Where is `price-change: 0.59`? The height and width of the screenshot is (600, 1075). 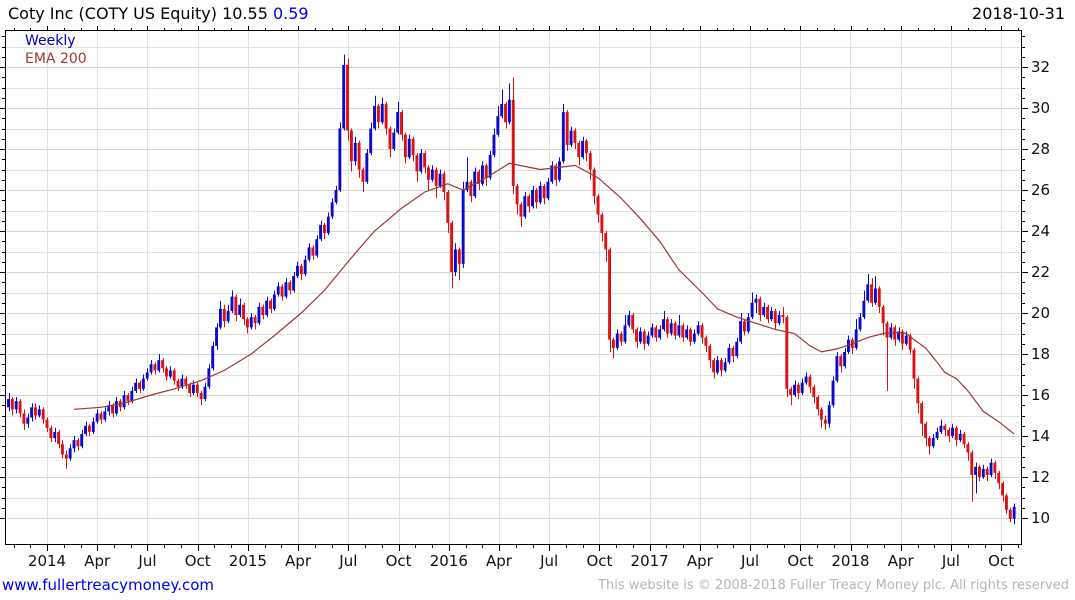 price-change: 0.59 is located at coordinates (290, 13).